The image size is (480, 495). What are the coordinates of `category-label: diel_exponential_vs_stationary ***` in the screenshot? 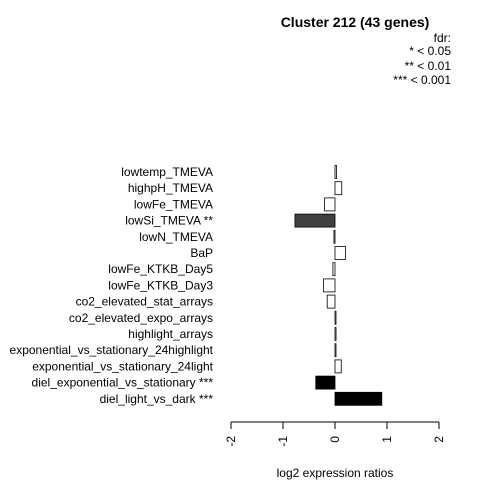 It's located at (123, 383).